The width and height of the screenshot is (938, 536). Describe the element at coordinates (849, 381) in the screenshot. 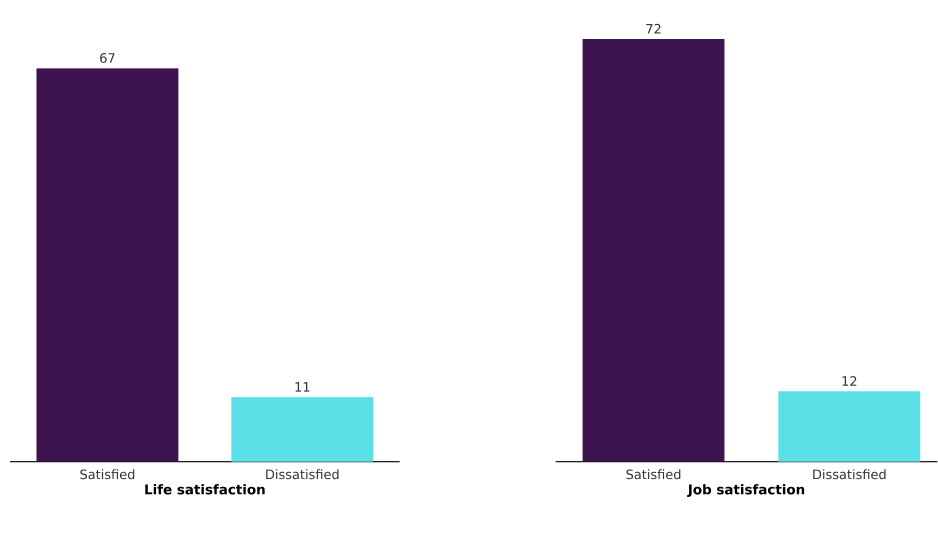

I see `data-label: 12` at that location.